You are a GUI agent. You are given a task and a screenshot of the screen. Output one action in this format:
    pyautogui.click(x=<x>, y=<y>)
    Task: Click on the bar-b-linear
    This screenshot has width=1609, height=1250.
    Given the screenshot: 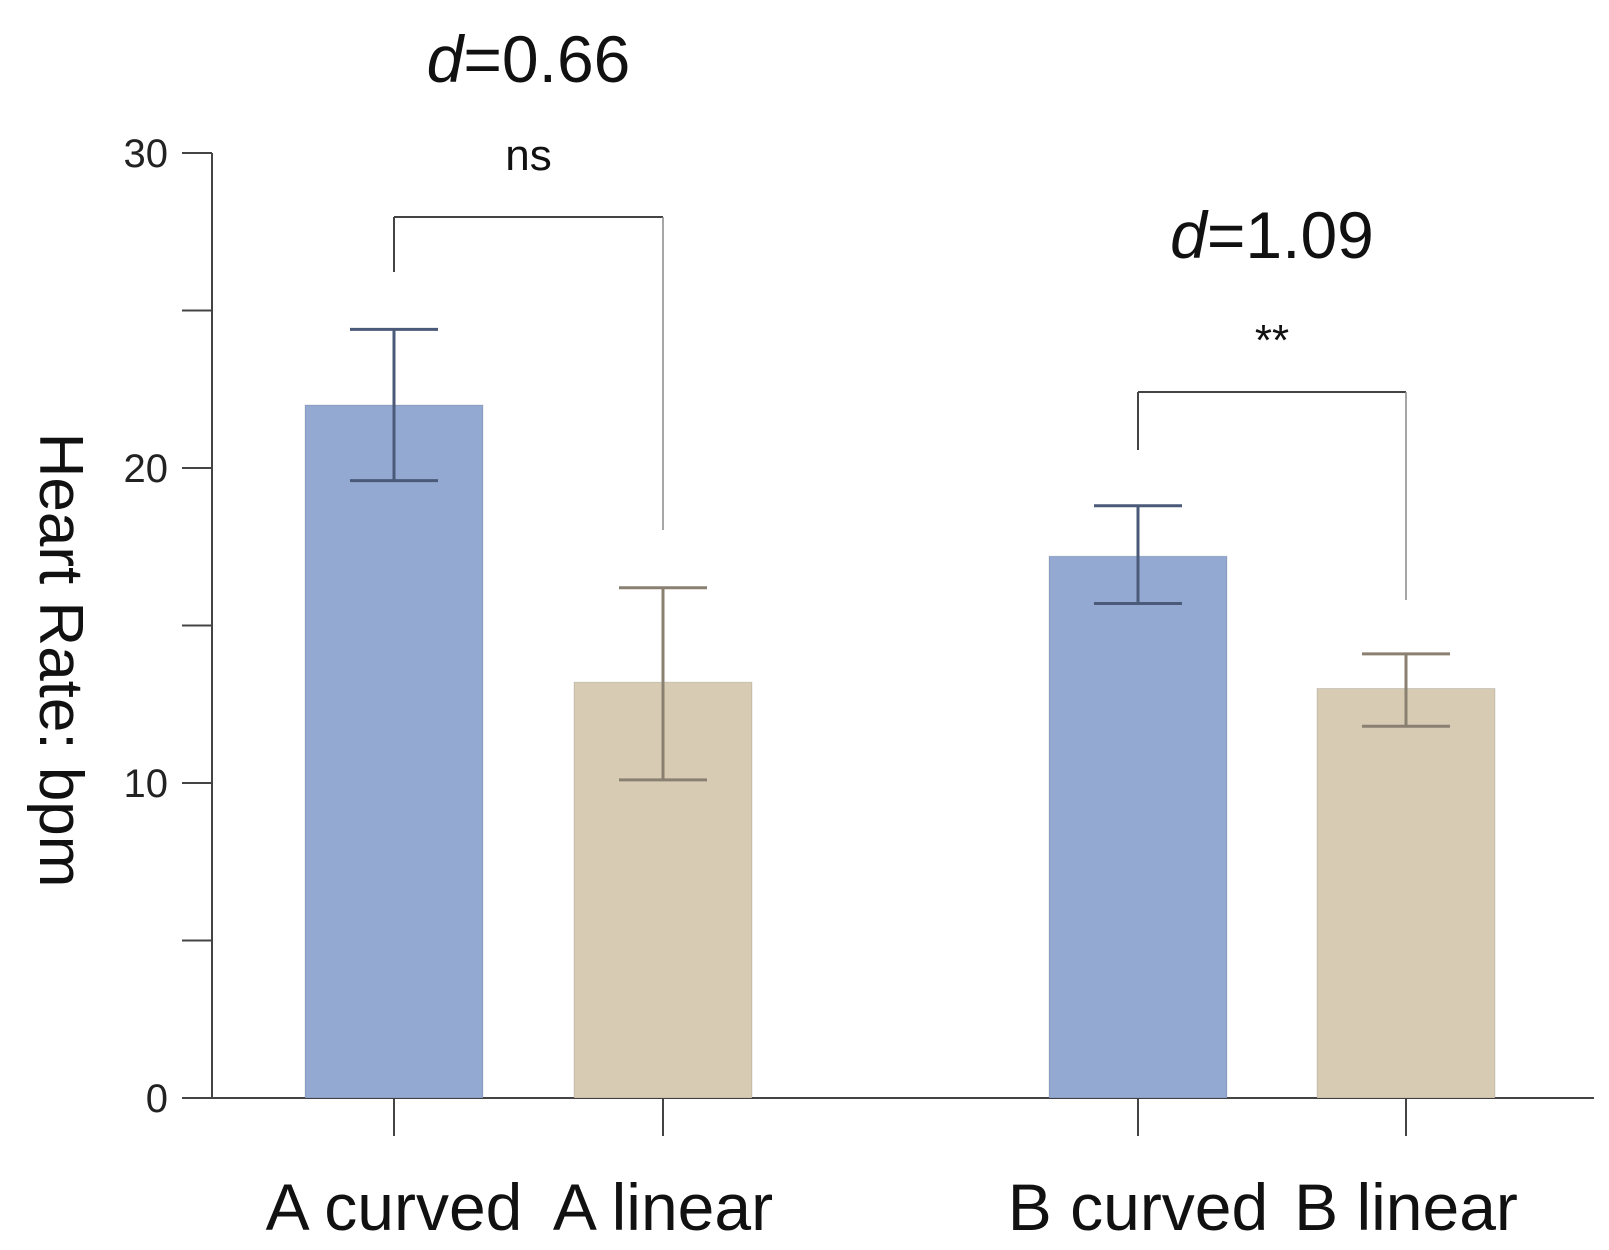 What is the action you would take?
    pyautogui.click(x=1406, y=893)
    